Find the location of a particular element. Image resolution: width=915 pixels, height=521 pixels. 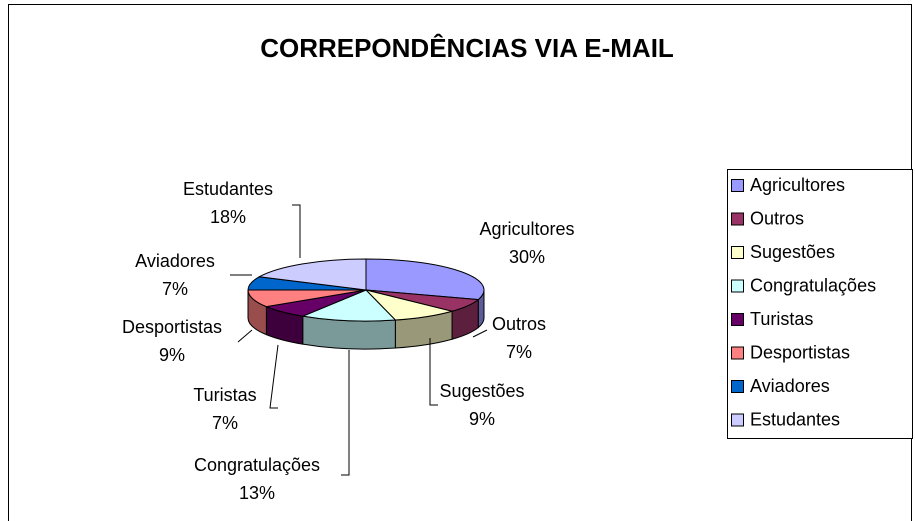

data-label-name: Aviadores is located at coordinates (175, 261).